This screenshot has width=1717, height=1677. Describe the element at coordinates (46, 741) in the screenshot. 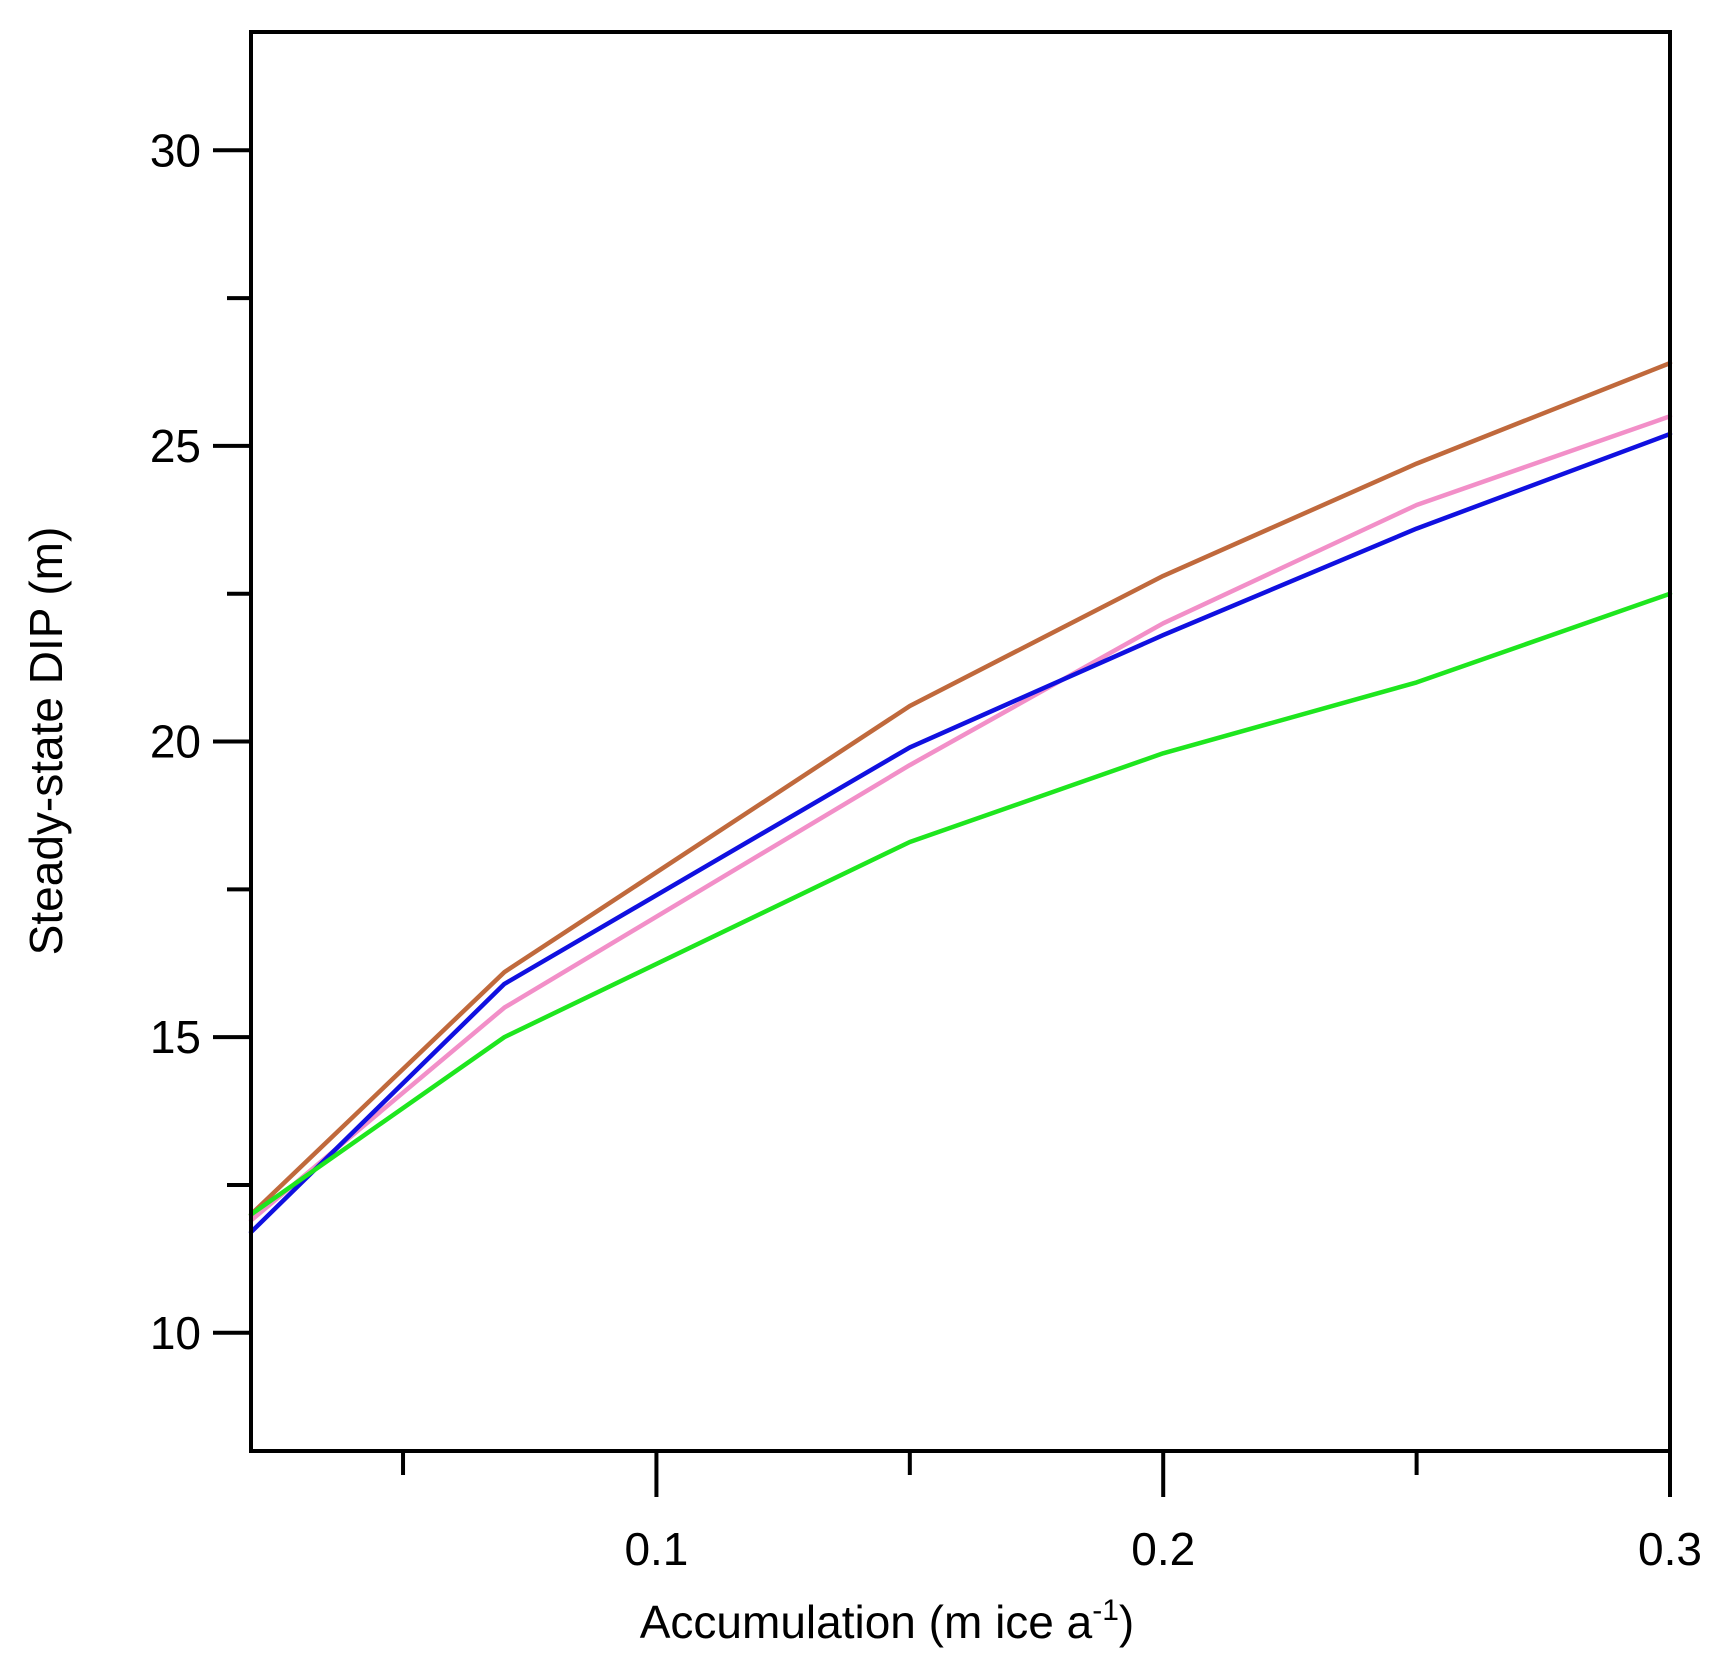

I see `y-axis-title: Steady-state DIP (m)` at that location.